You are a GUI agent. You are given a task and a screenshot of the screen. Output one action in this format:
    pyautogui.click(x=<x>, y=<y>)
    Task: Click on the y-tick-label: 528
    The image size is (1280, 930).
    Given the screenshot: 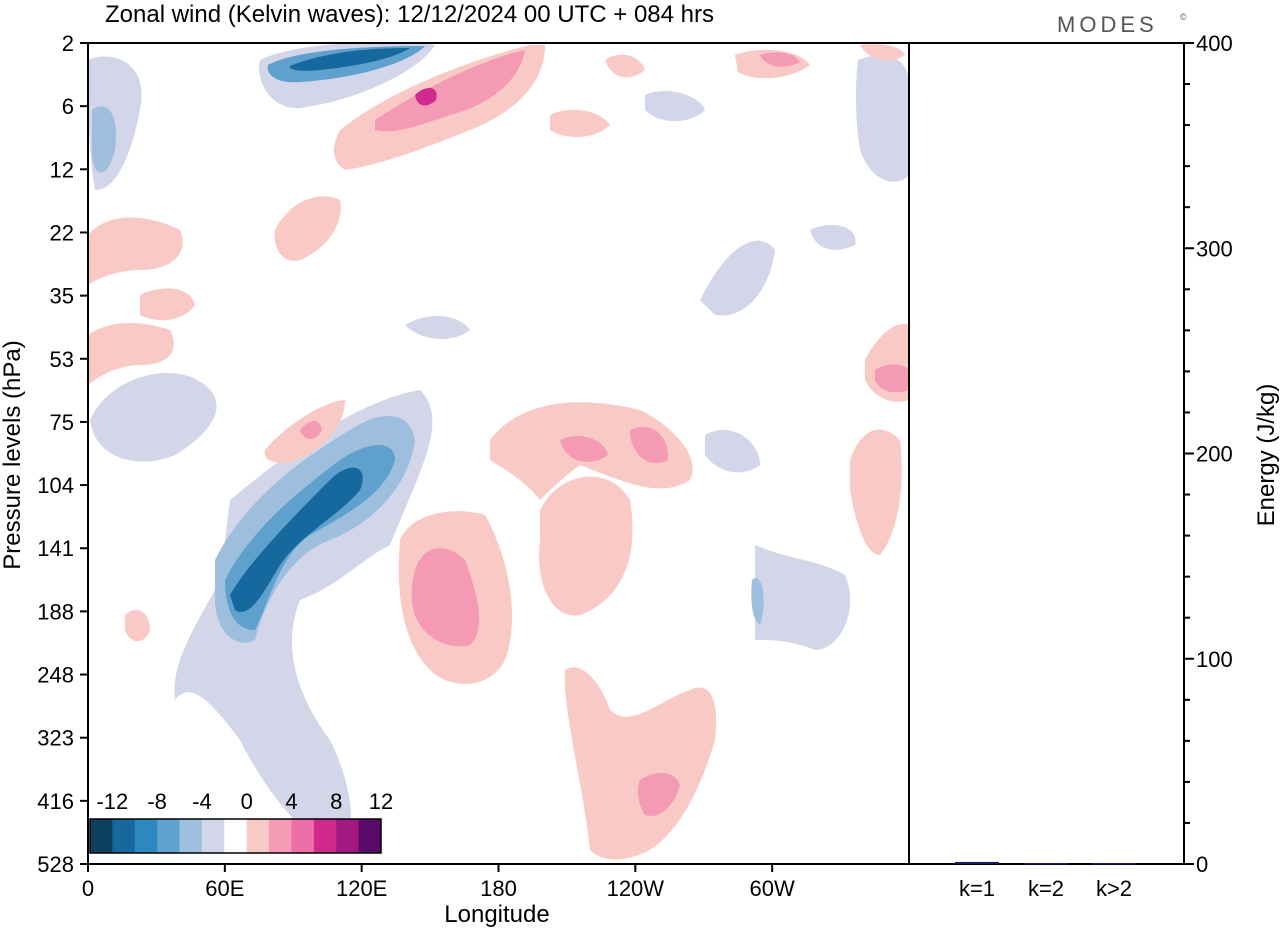 What is the action you would take?
    pyautogui.click(x=55, y=864)
    